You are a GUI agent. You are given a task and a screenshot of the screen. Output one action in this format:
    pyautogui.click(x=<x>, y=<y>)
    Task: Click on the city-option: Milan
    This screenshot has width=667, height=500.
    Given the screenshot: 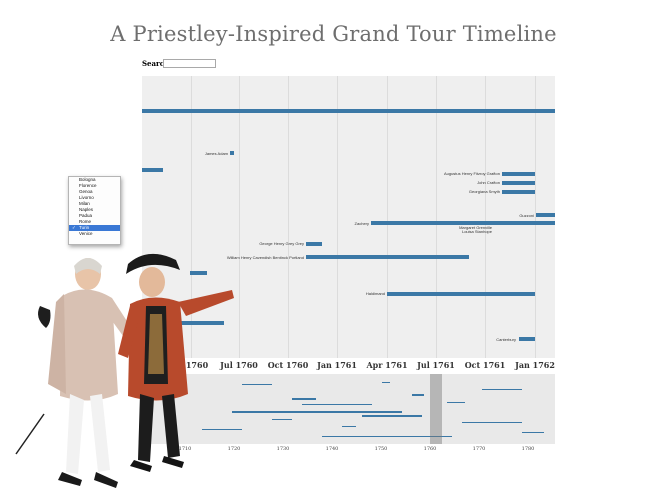 What is the action you would take?
    pyautogui.click(x=94, y=204)
    